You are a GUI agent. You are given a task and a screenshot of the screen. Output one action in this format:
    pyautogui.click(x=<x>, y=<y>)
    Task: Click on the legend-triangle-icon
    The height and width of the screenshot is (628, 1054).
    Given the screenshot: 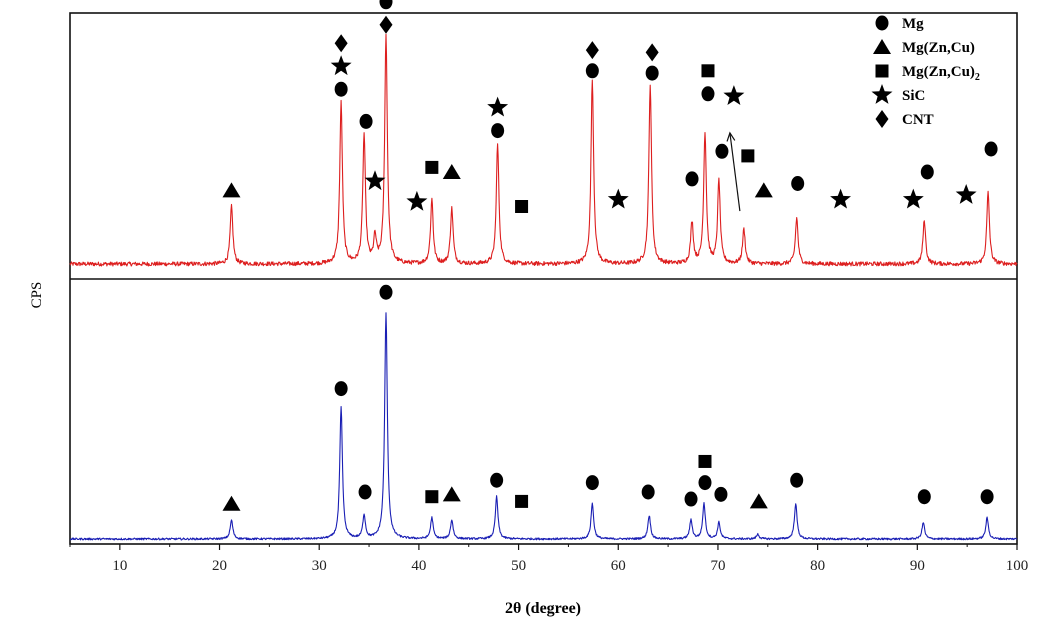 What is the action you would take?
    pyautogui.click(x=882, y=46)
    